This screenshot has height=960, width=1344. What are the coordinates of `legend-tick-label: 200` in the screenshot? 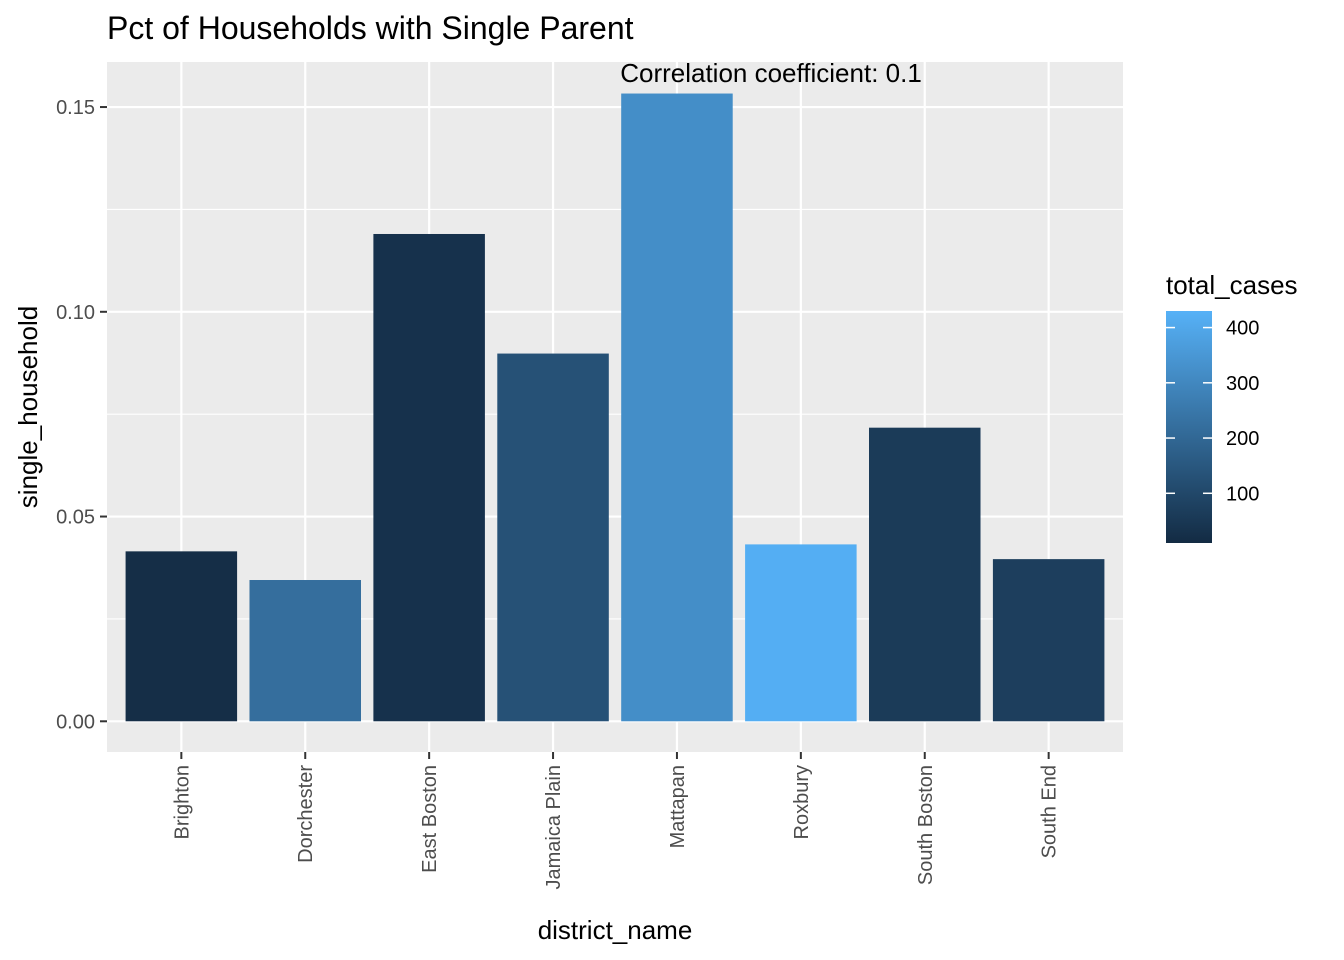 It's located at (1242, 439).